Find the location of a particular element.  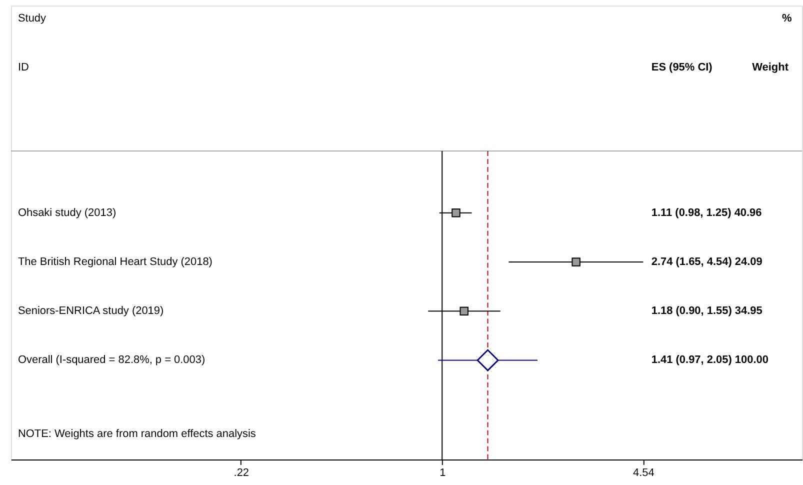

text: ID is located at coordinates (24, 67).